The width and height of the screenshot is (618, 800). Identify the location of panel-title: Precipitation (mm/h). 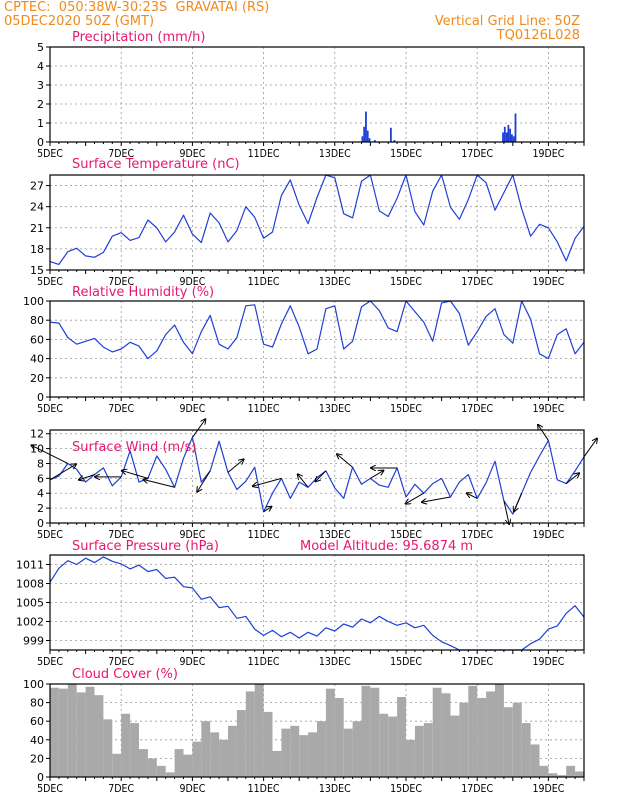
(138, 37).